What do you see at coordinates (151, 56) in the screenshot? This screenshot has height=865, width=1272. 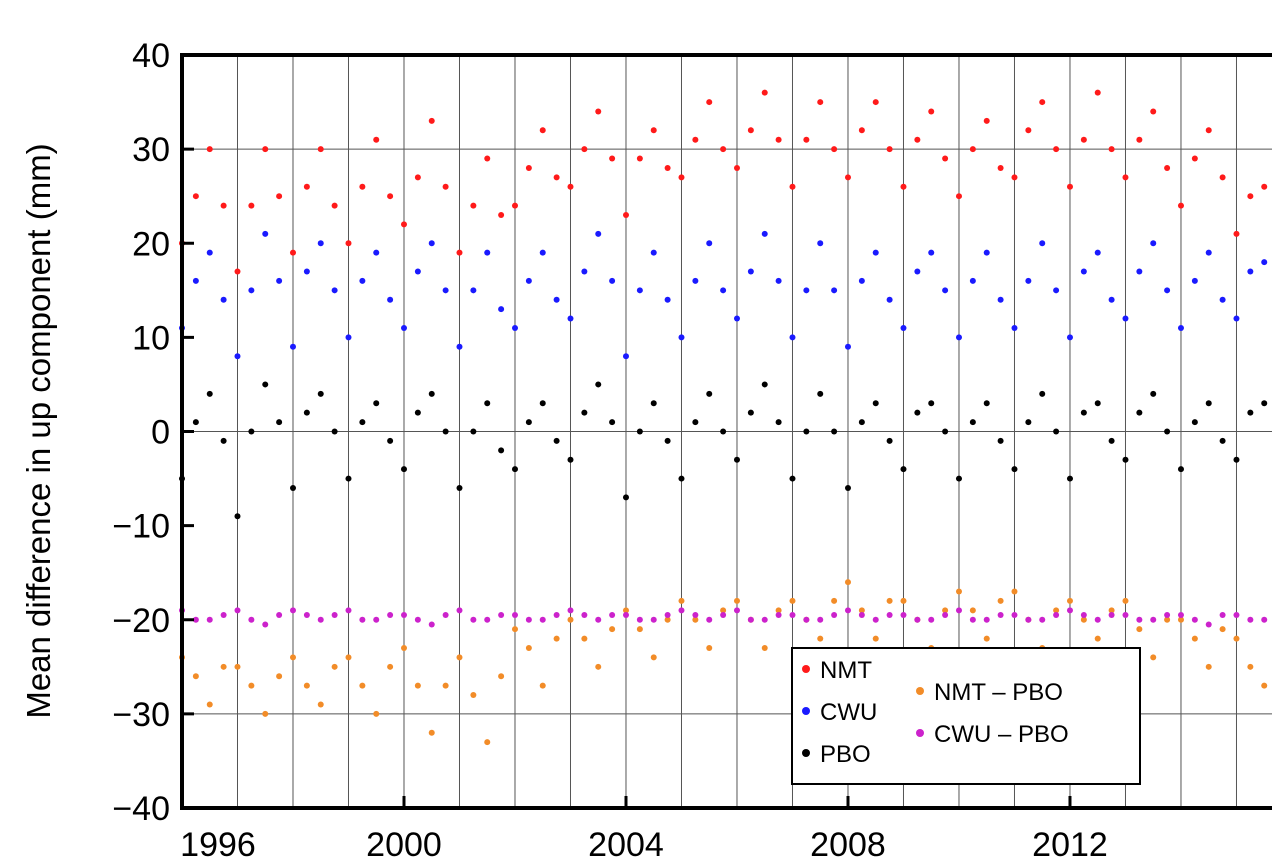 I see `y-tick-label: 40` at bounding box center [151, 56].